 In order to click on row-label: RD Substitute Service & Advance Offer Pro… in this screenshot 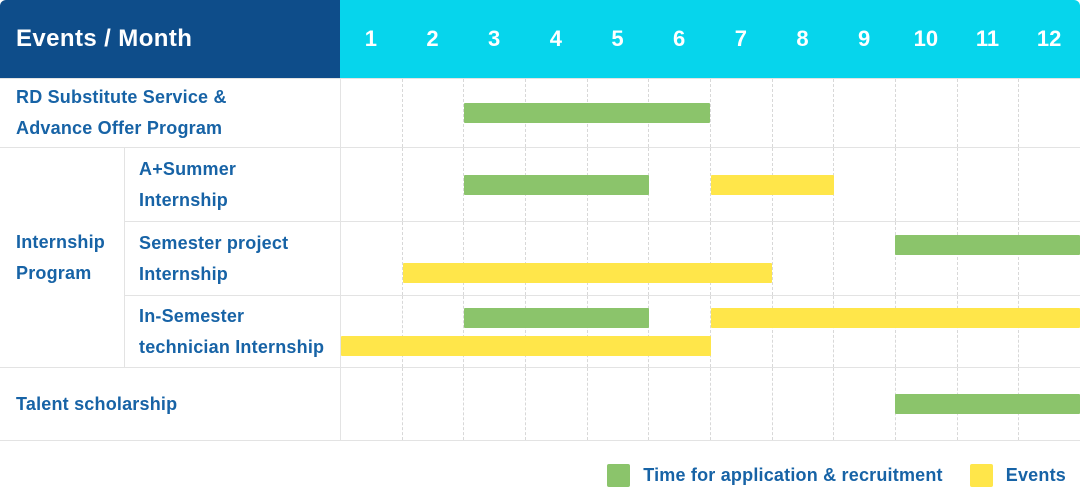, I will do `click(170, 112)`.